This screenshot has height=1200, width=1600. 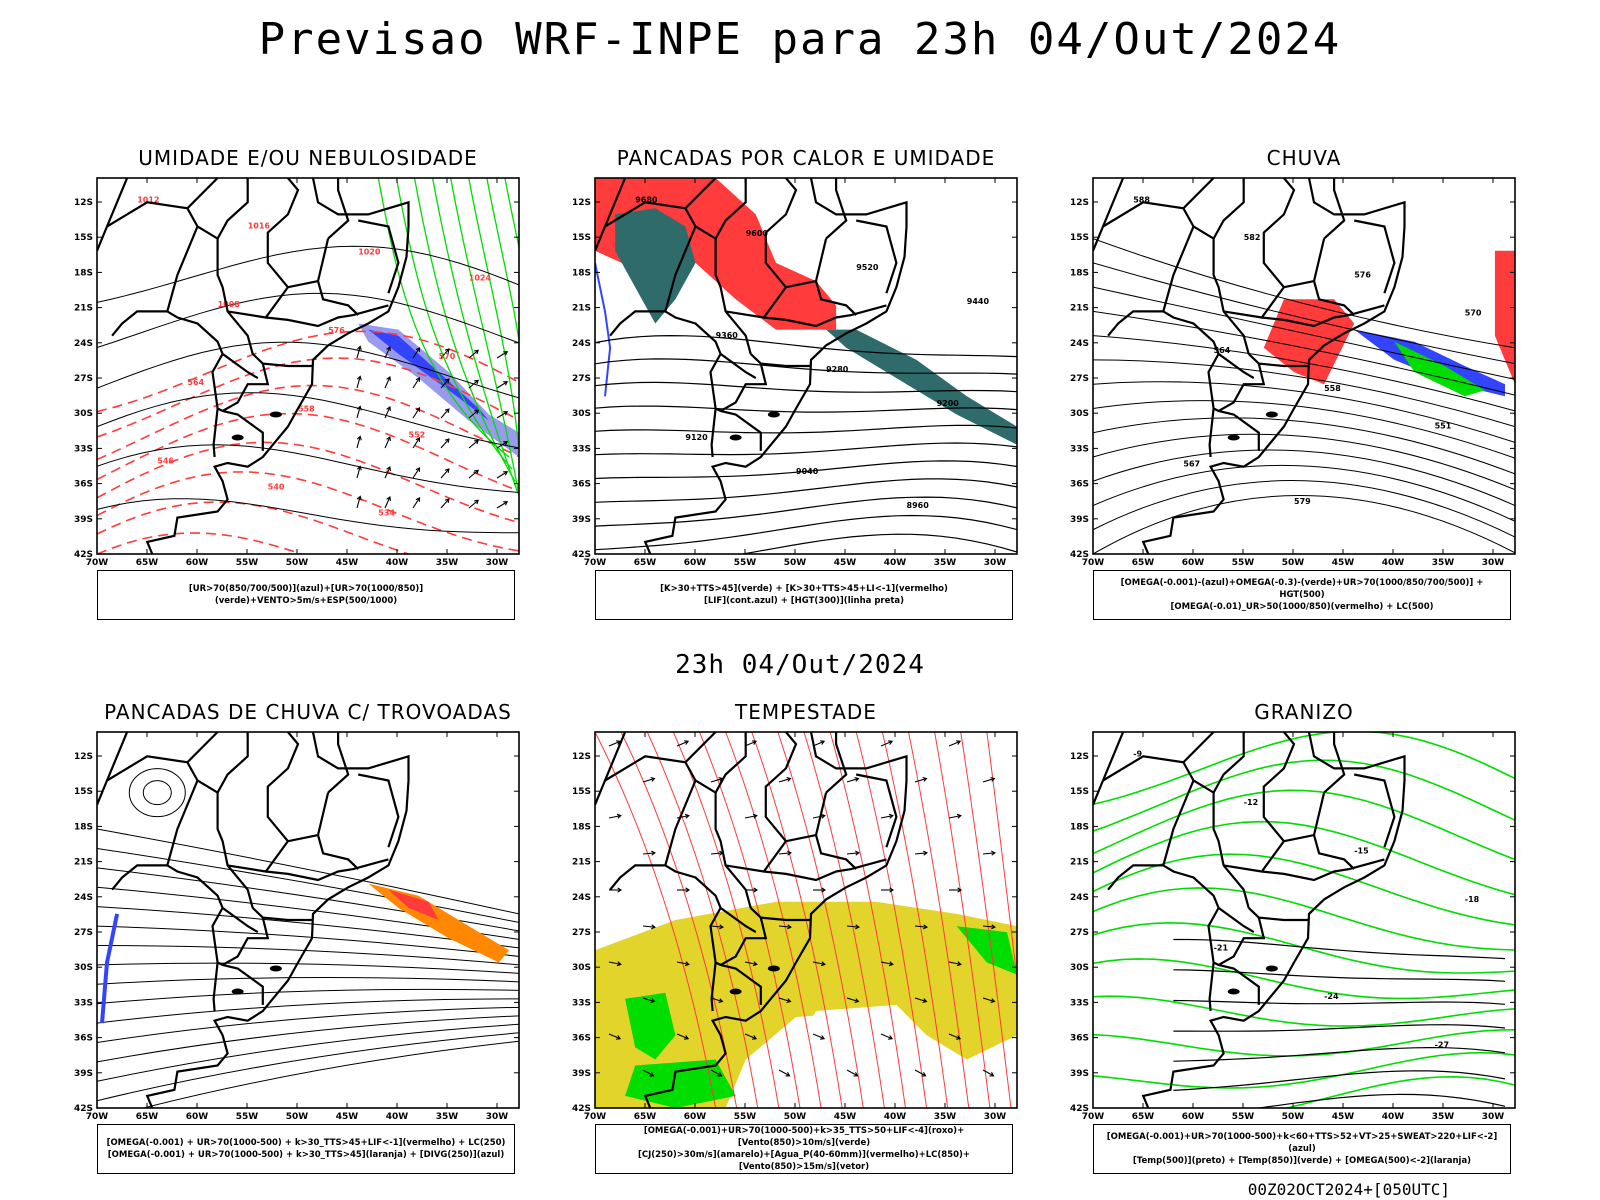 What do you see at coordinates (438, 923) in the screenshot?
I see `storm-orange` at bounding box center [438, 923].